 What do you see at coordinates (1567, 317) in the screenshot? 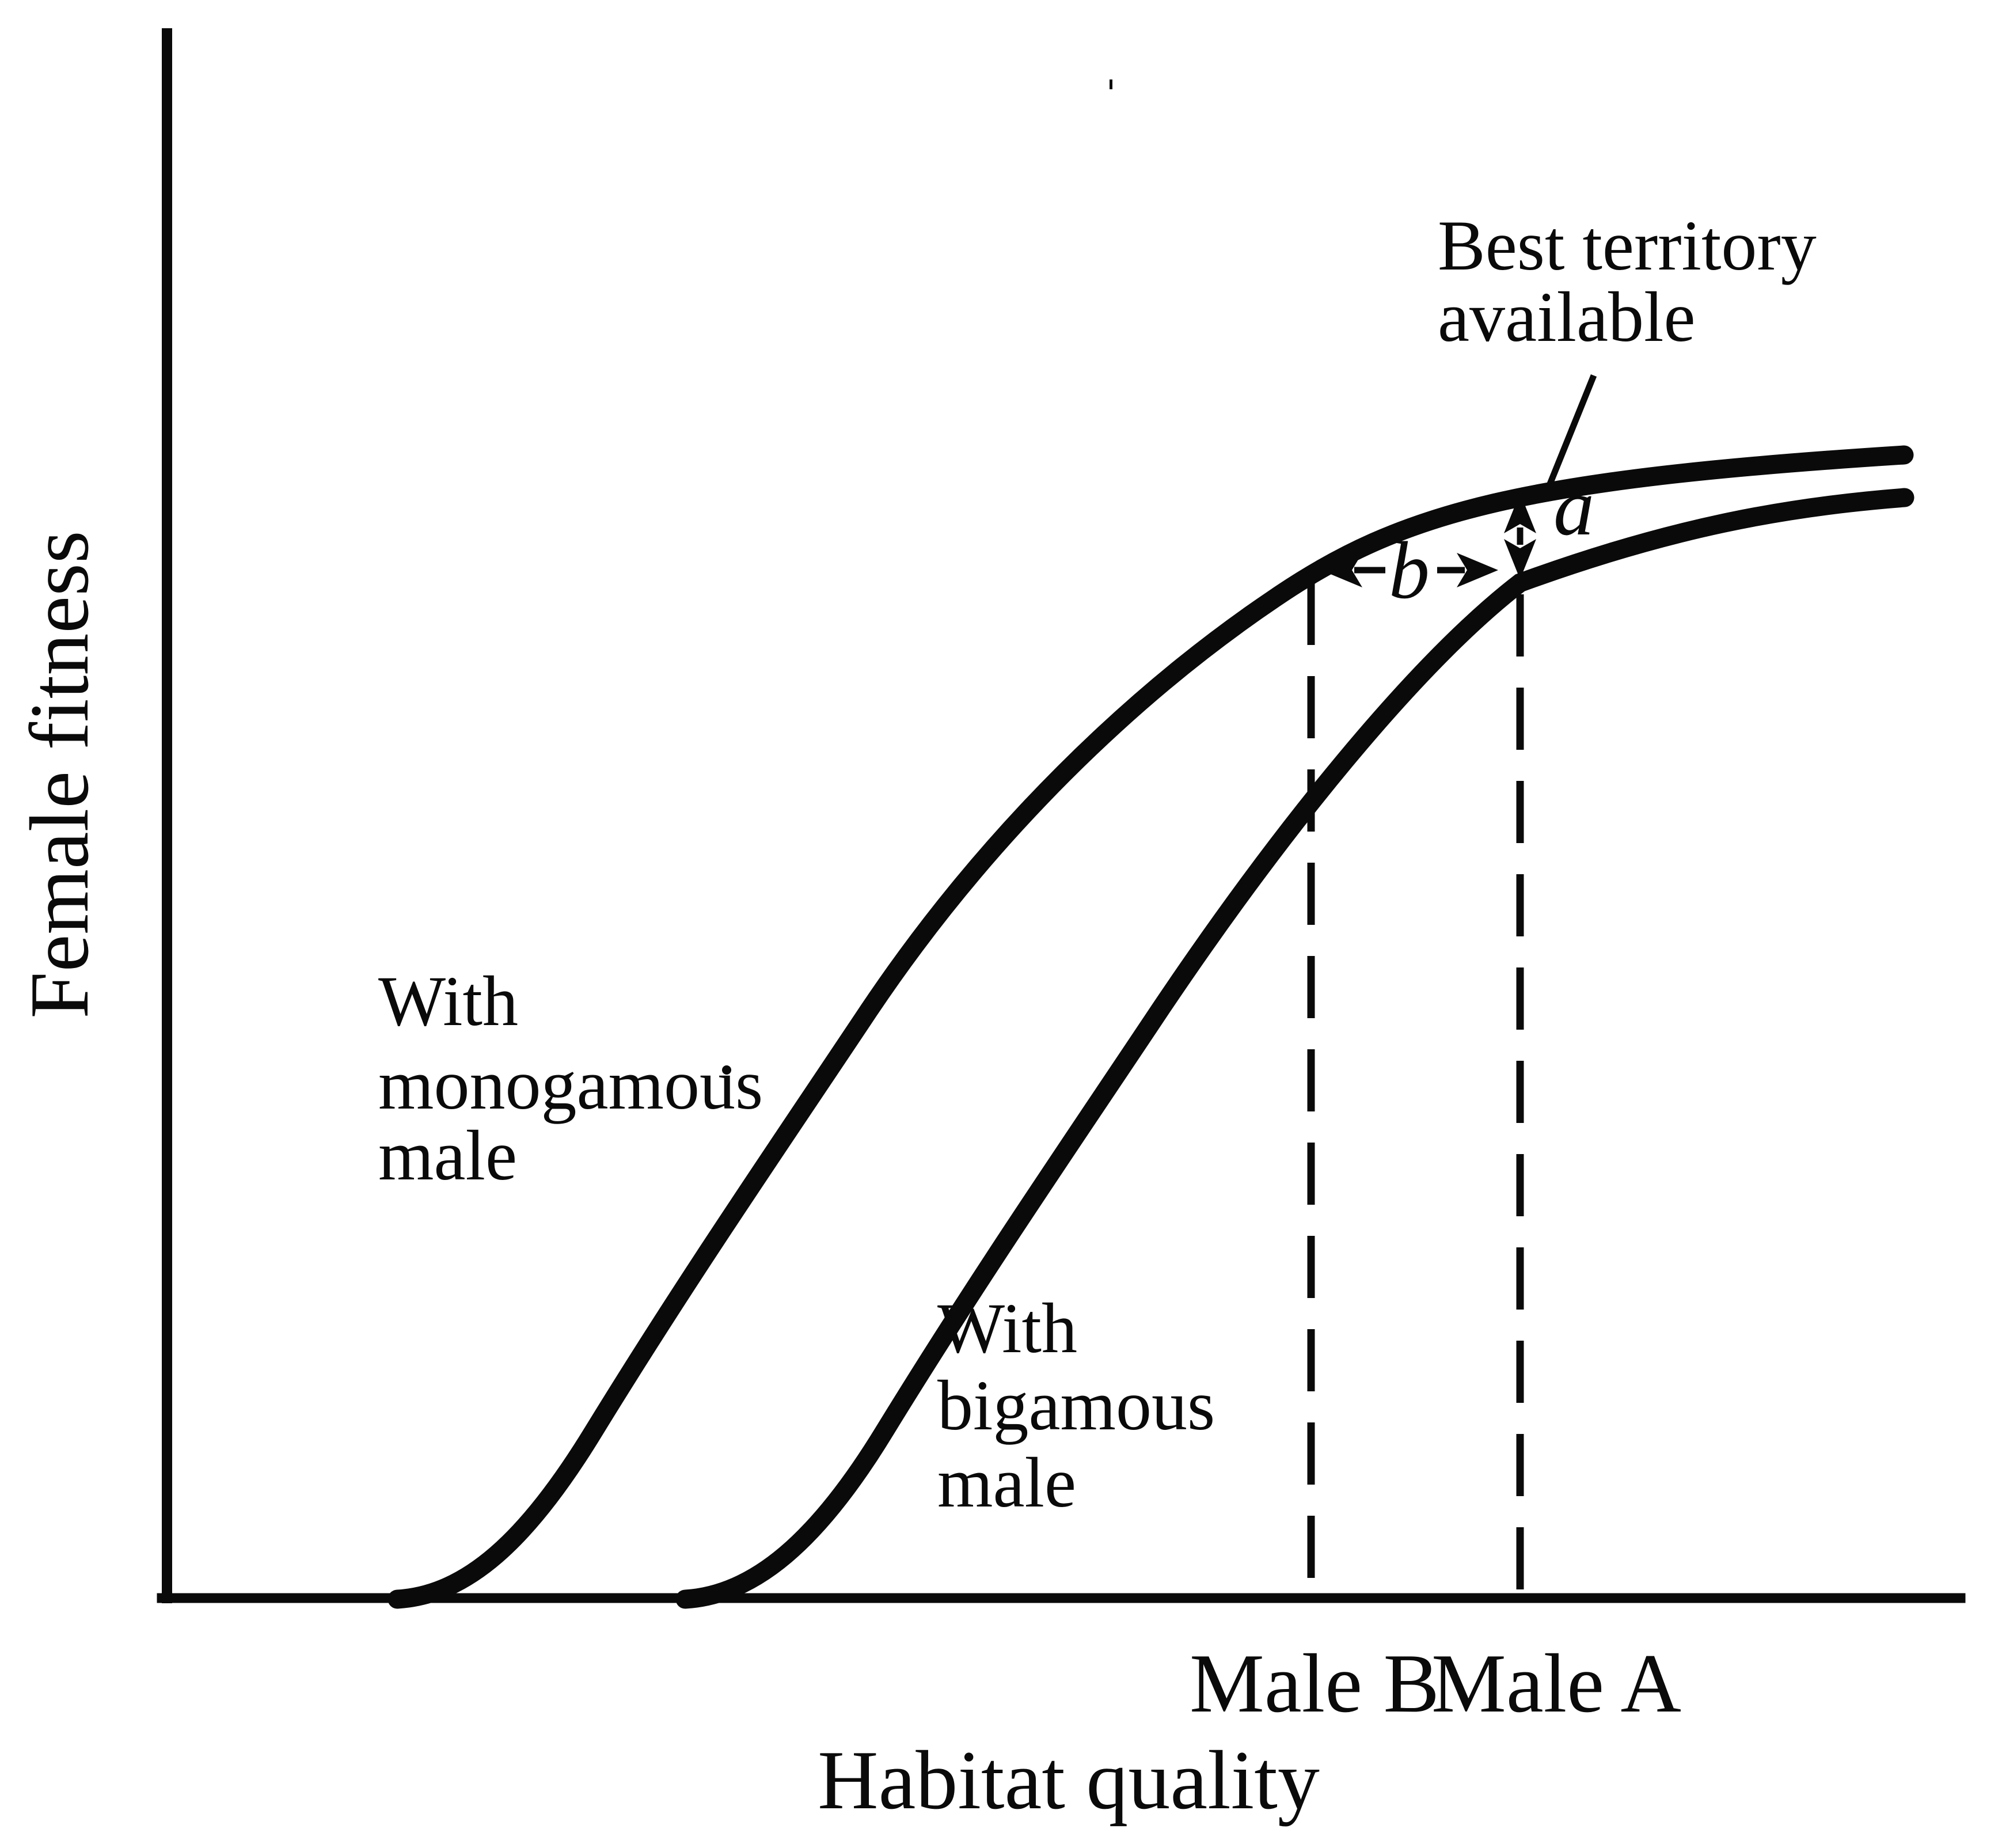
I see `best-territory-line2: available` at bounding box center [1567, 317].